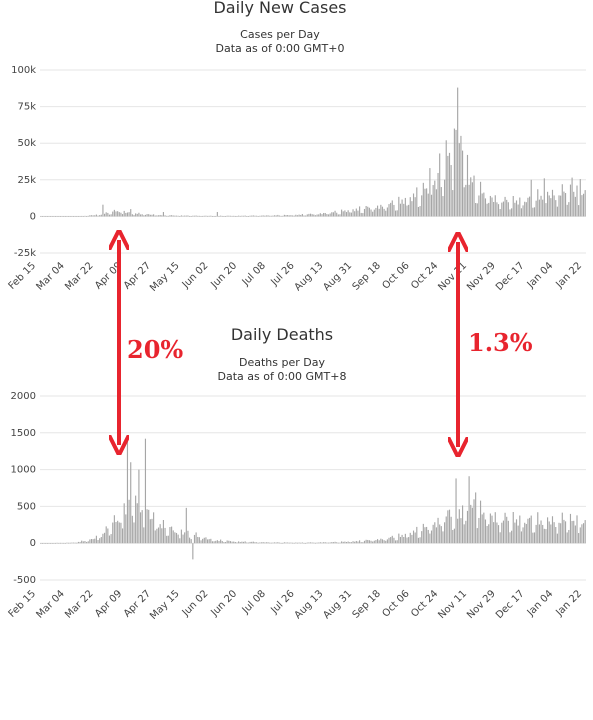 This screenshot has height=720, width=593. What do you see at coordinates (510, 276) in the screenshot?
I see `x-tick-label: Dec 17` at bounding box center [510, 276].